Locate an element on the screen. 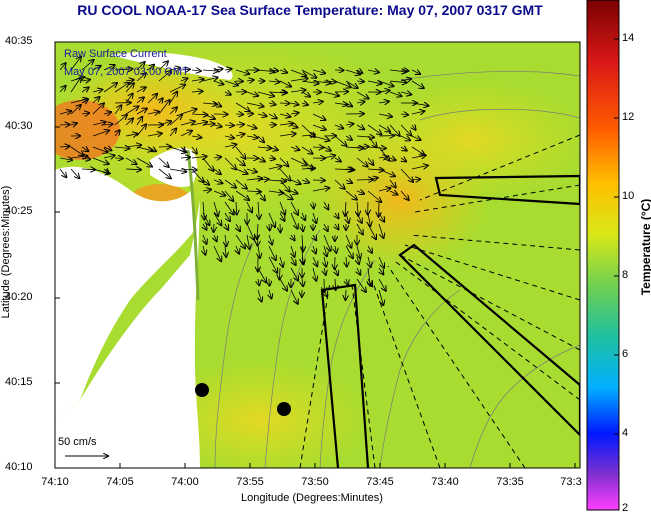 This screenshot has height=515, width=651. y-tick-label: 40:35 is located at coordinates (19, 41).